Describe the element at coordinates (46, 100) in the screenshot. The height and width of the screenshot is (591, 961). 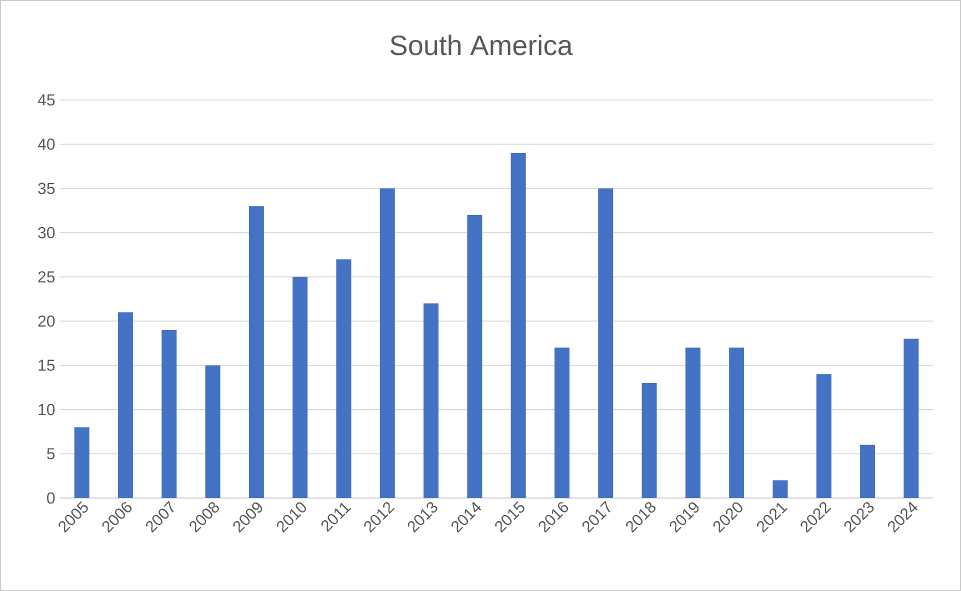
I see `y-tick-label: 45` at that location.